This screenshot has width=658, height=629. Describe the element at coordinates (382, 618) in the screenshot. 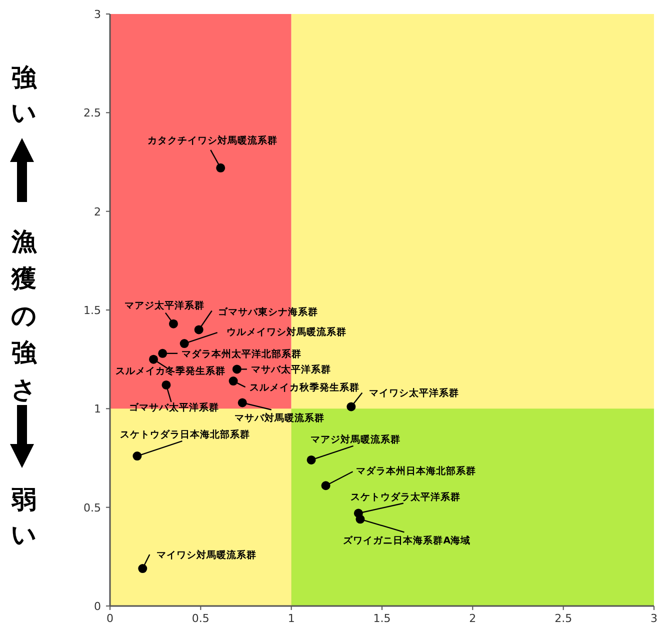

I see `x-tick-label: 1.5` at that location.